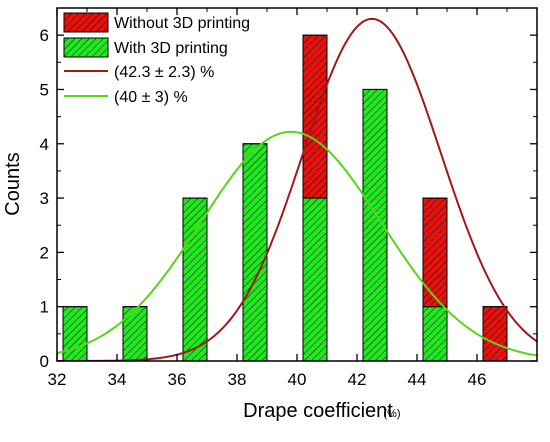 The image size is (550, 442). Describe the element at coordinates (177, 379) in the screenshot. I see `x-tick-label: 36` at that location.